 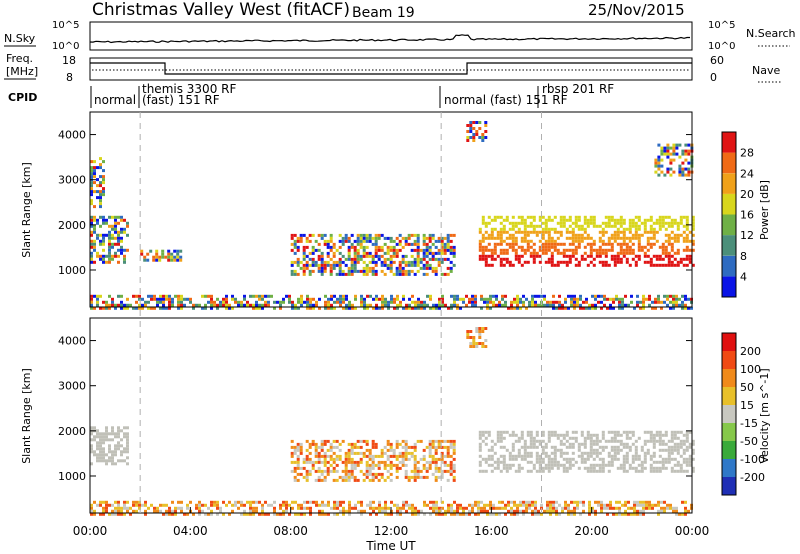 What do you see at coordinates (506, 100) in the screenshot?
I see `cpid-segment-3-label: normal (fast) 151 RF` at bounding box center [506, 100].